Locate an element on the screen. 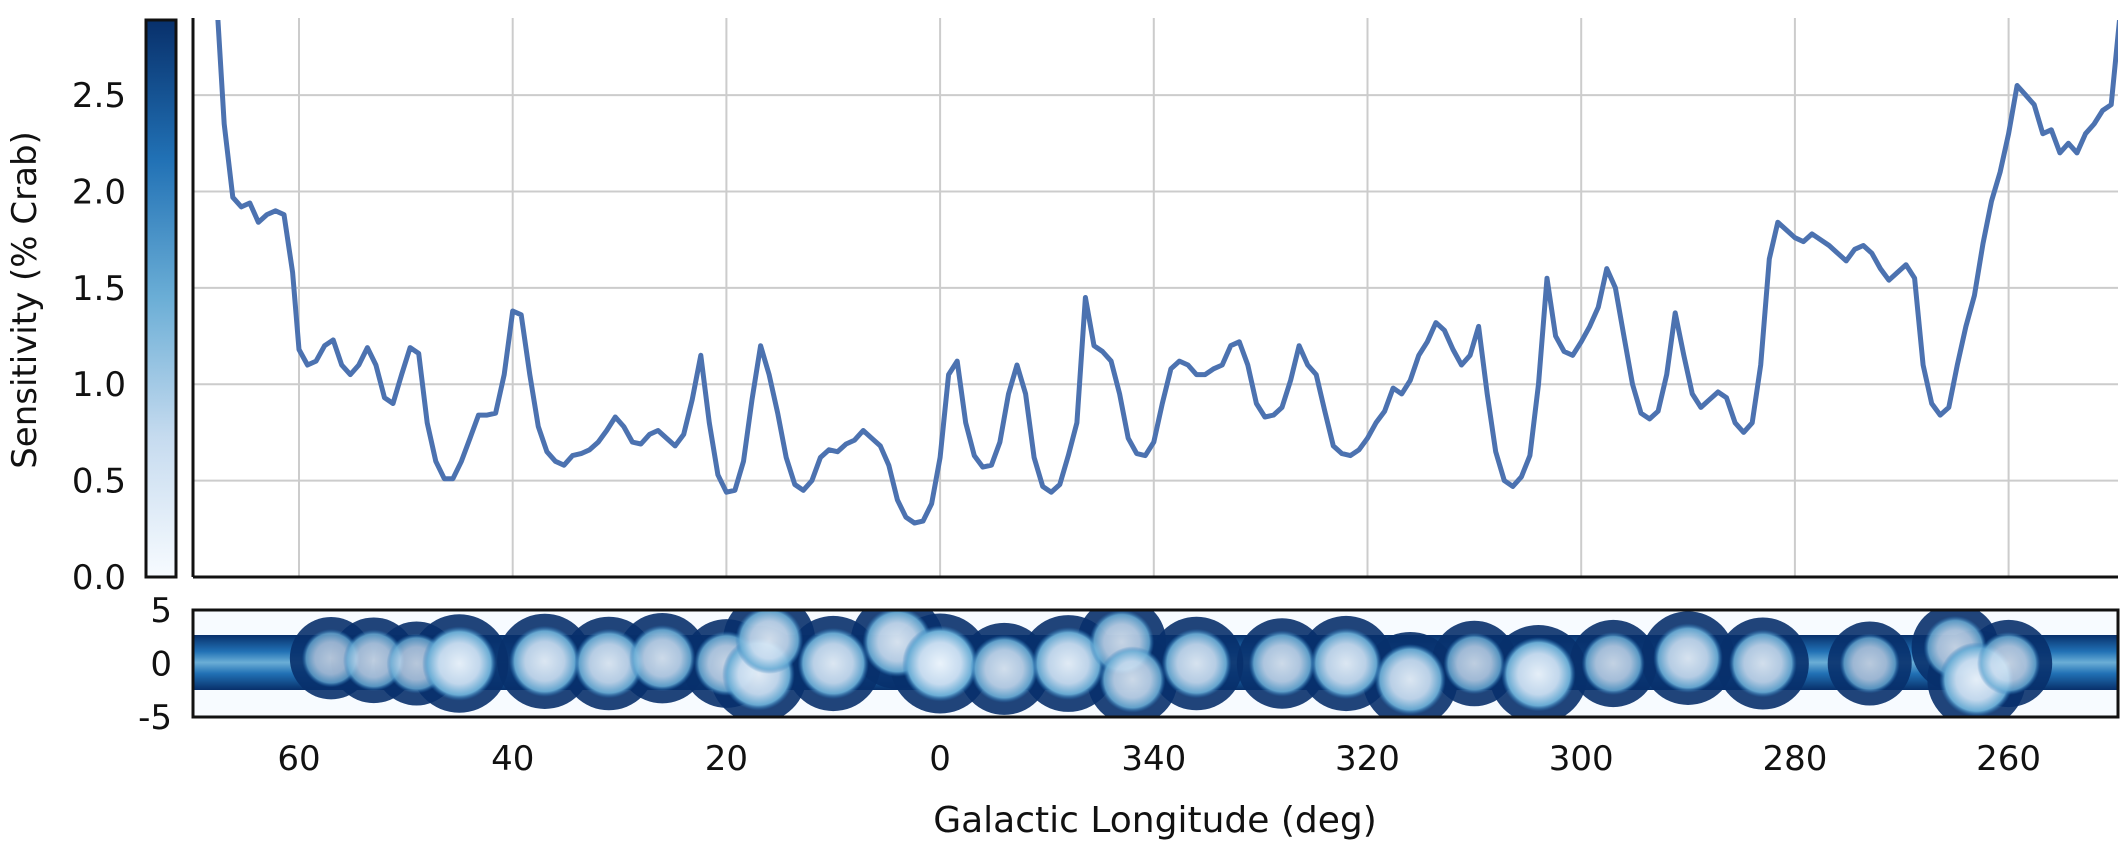  y-tick-label: 2.0 is located at coordinates (99, 192).